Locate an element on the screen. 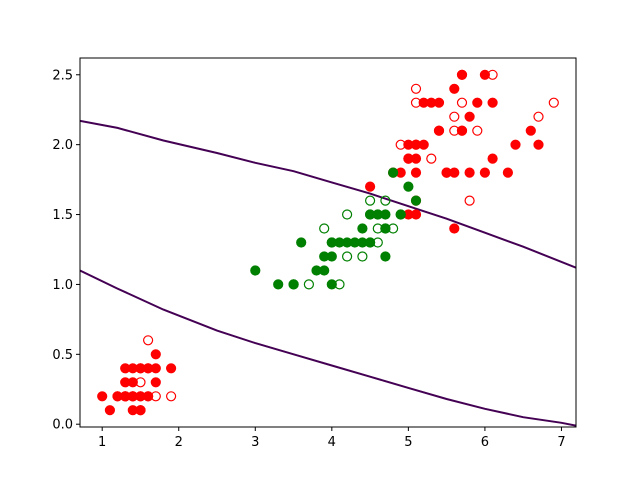 This screenshot has width=640, height=480. x-tick-label: 2 is located at coordinates (179, 442).